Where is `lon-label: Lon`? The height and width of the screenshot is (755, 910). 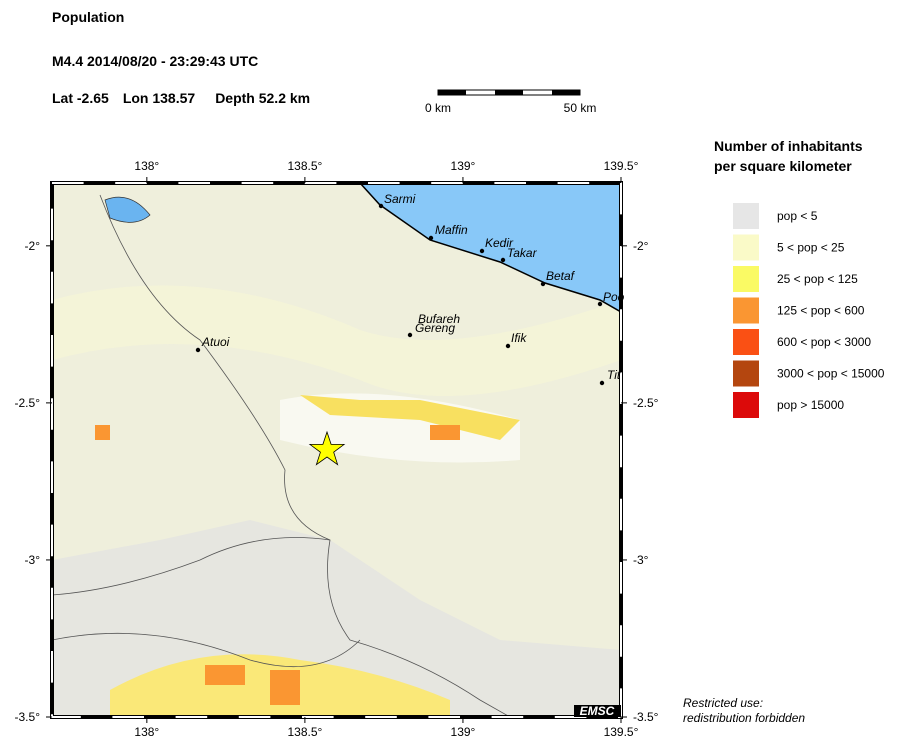 lon-label: Lon is located at coordinates (136, 98).